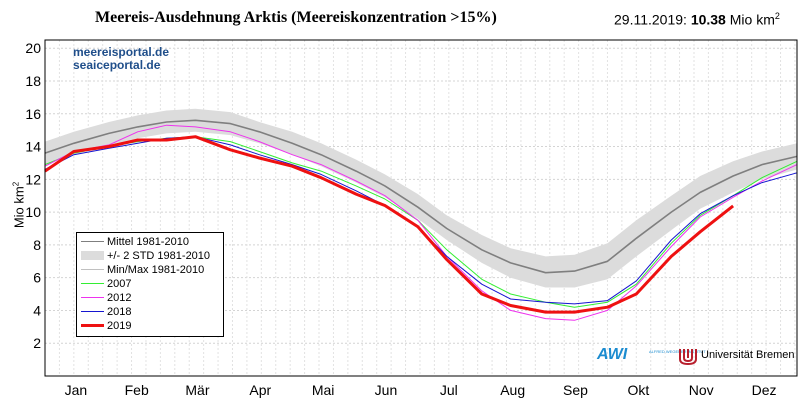 The image size is (800, 400). I want to click on uni-bremen-icon, so click(688, 357).